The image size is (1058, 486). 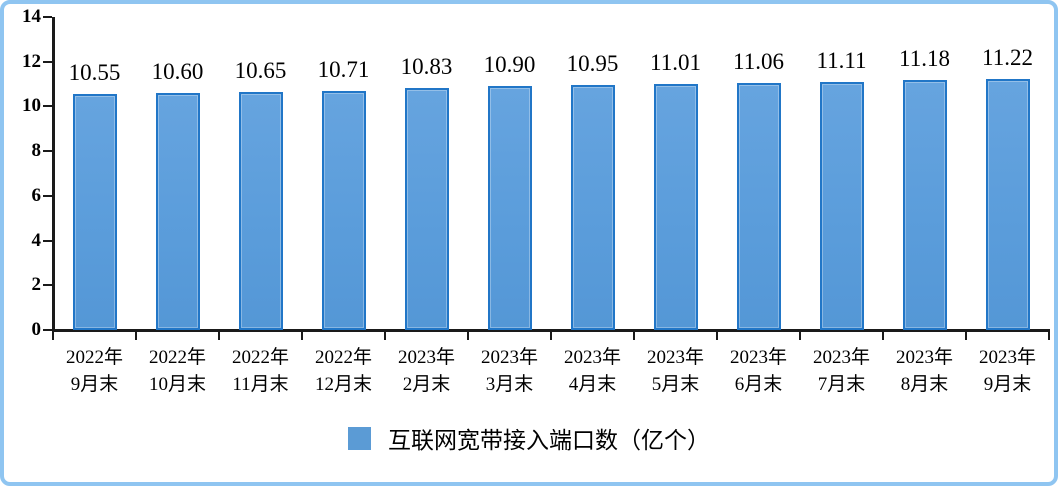 I want to click on x-category-label: 2023年 2月末, so click(x=427, y=371).